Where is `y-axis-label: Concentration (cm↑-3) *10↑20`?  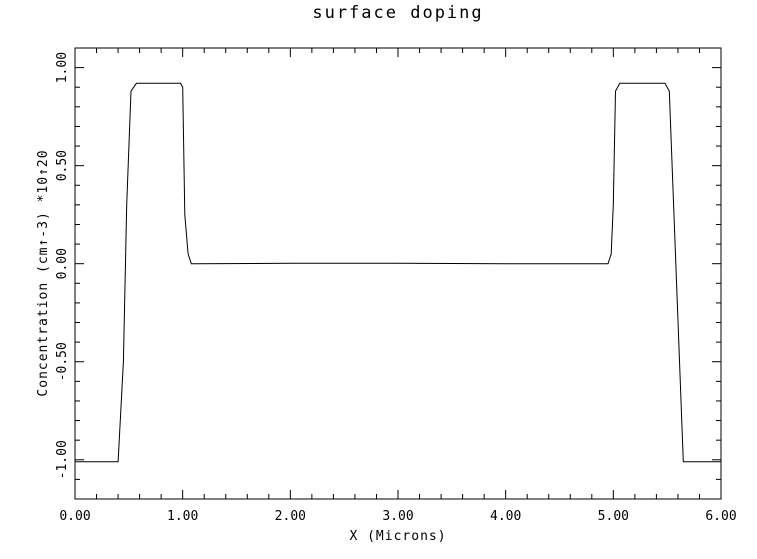 y-axis-label: Concentration (cm↑-3) *10↑20 is located at coordinates (43, 272).